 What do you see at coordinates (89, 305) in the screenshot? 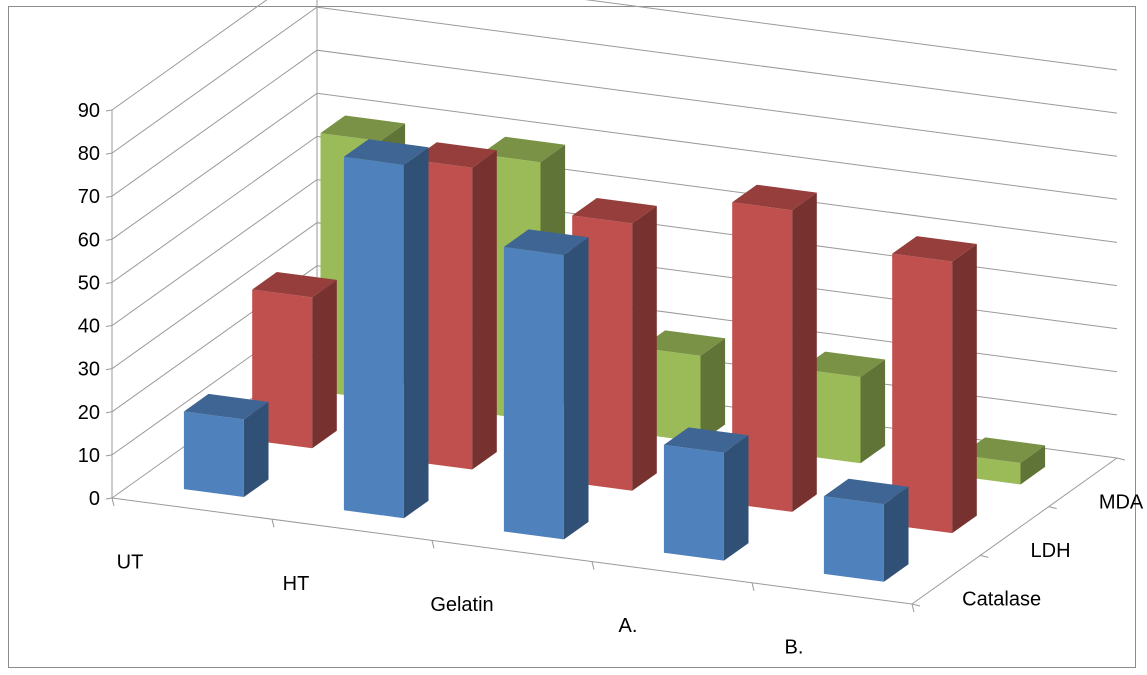
I see `y-axis-tick-labels: 0 10 20 30 40 50 60 70 80 90` at bounding box center [89, 305].